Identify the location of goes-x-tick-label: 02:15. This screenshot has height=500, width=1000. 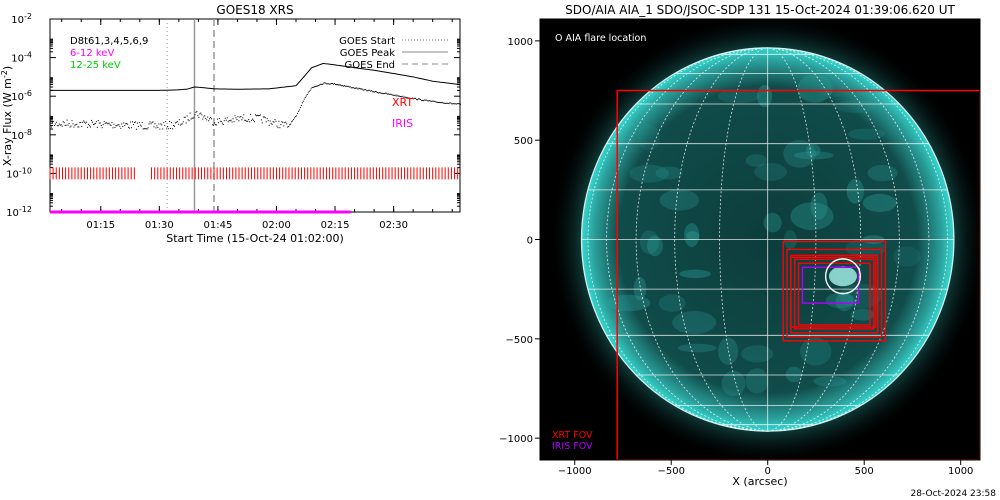
(335, 225).